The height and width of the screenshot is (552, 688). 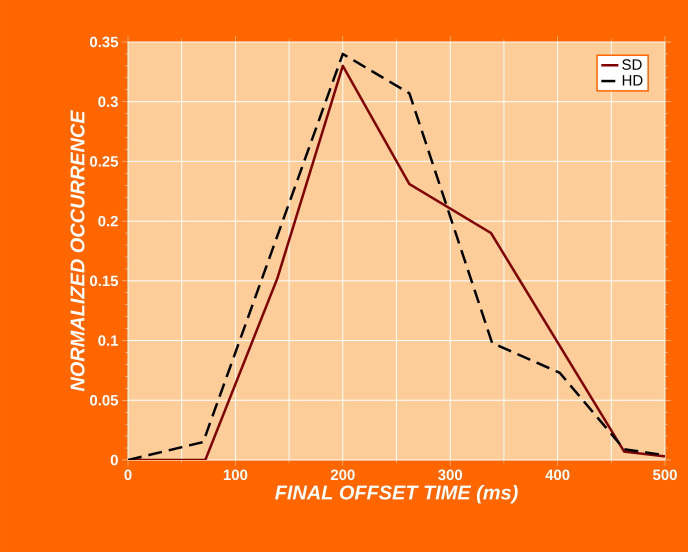 I want to click on y-tick-label: 0.05, so click(x=104, y=400).